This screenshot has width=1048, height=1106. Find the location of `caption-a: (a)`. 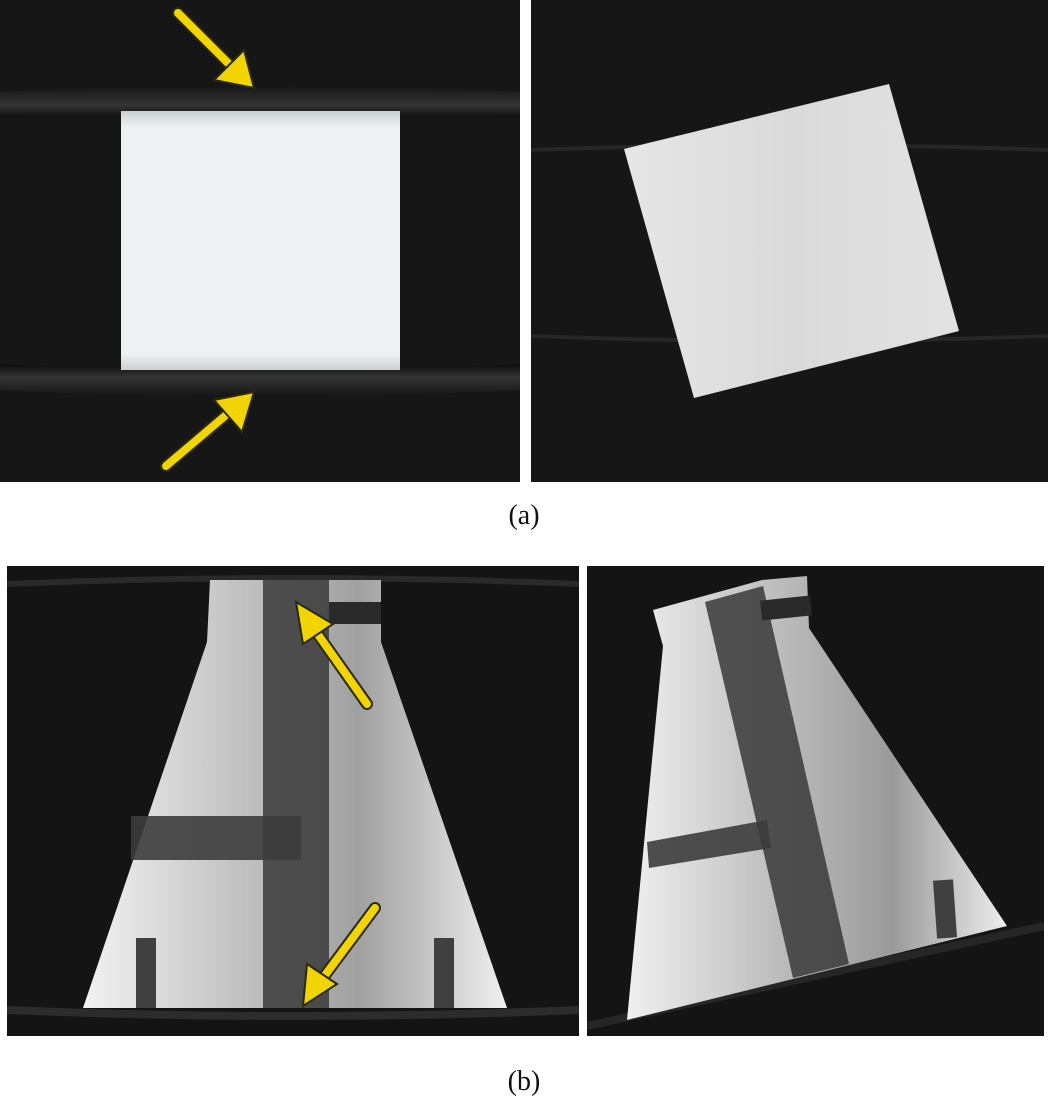

caption-a: (a) is located at coordinates (524, 515).